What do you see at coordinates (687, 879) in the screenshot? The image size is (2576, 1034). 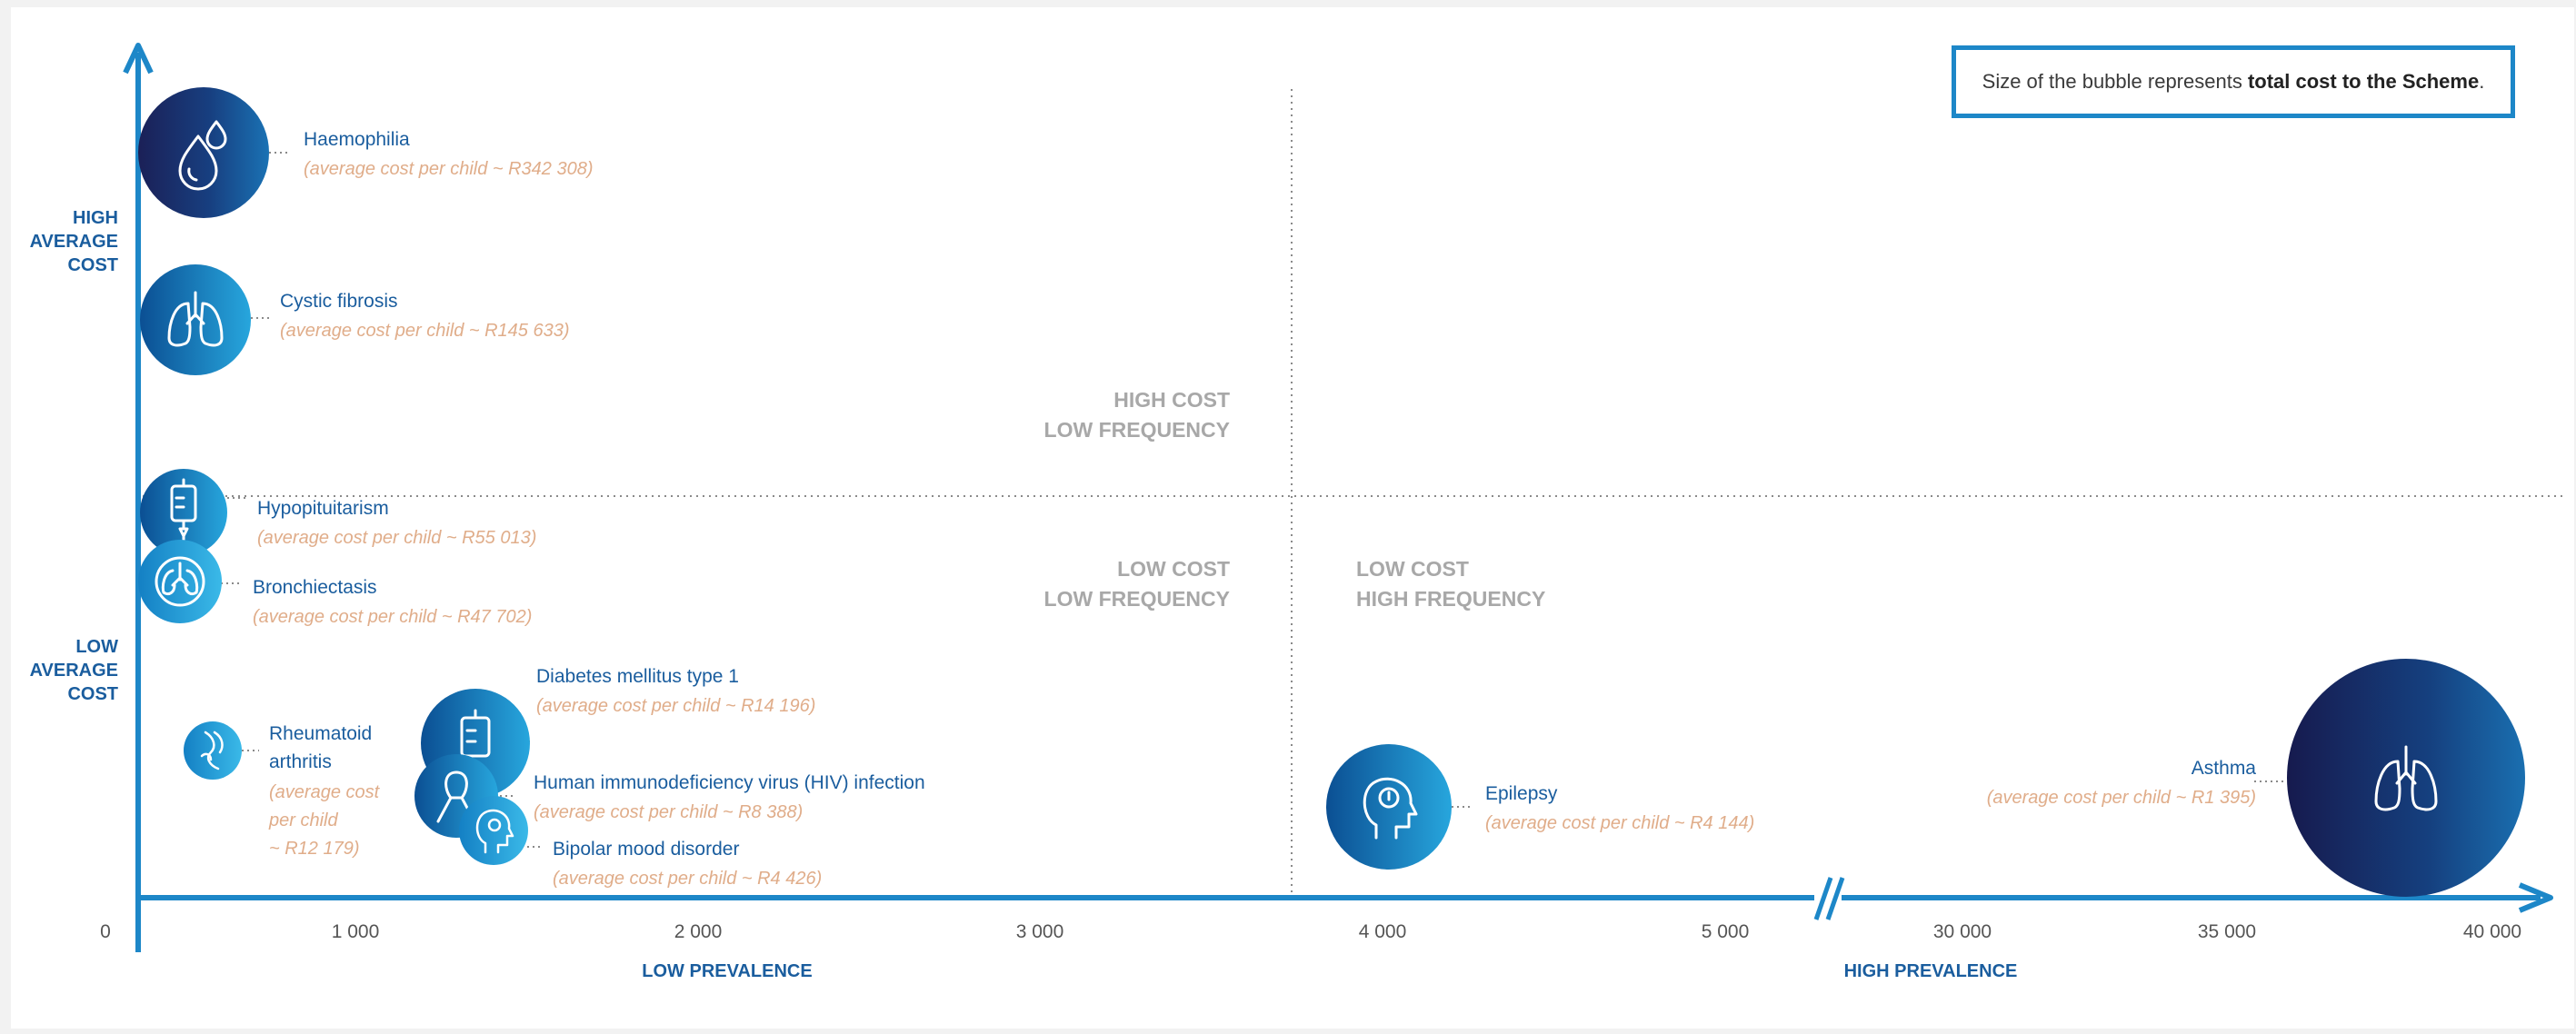 I see `cost-bipolar-mood-disorder: (average cost per child ~ R4 426)` at bounding box center [687, 879].